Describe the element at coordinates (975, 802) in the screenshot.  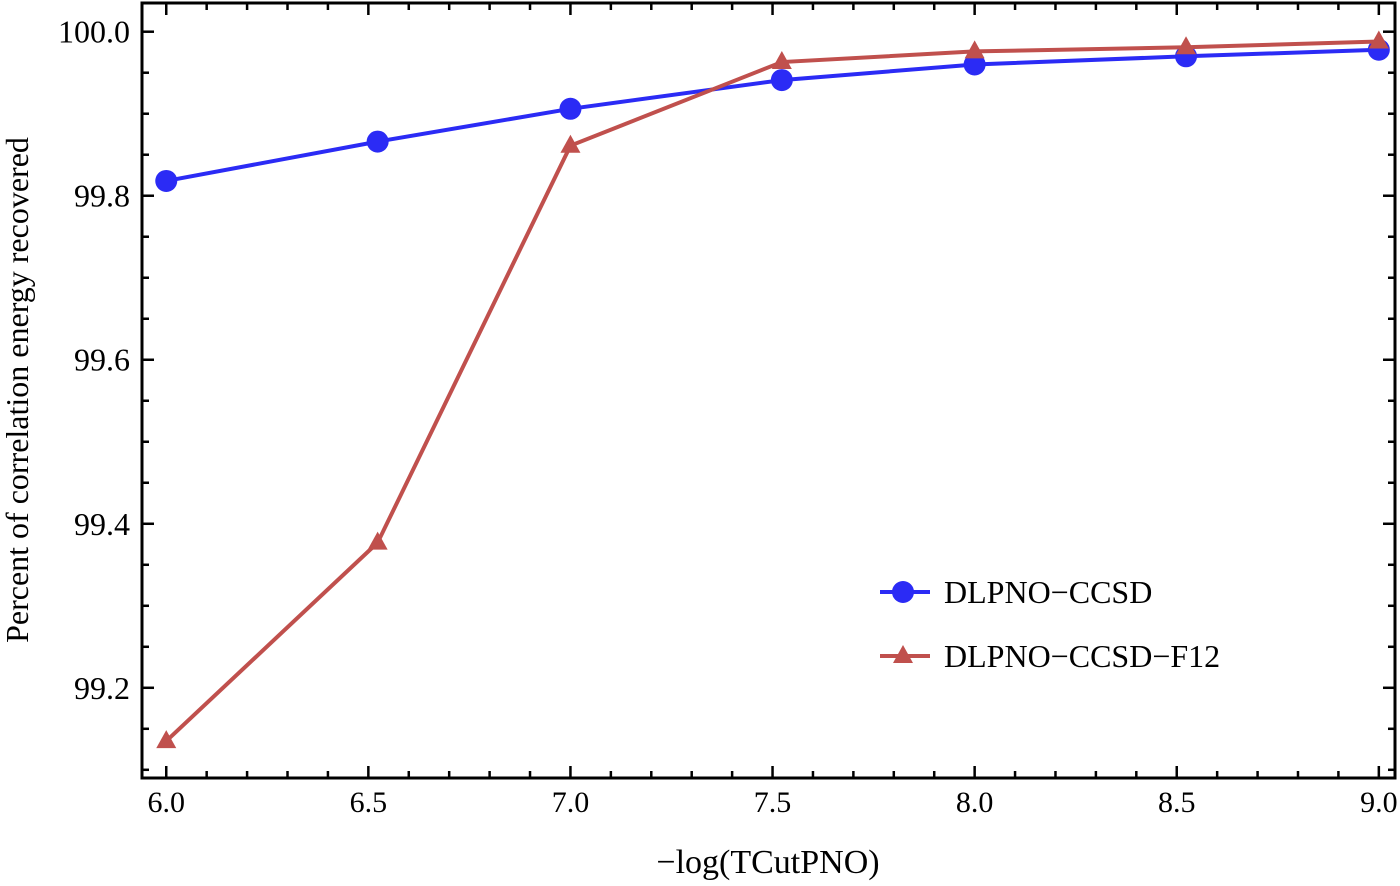
I see `x-tick-label: 8.0` at that location.